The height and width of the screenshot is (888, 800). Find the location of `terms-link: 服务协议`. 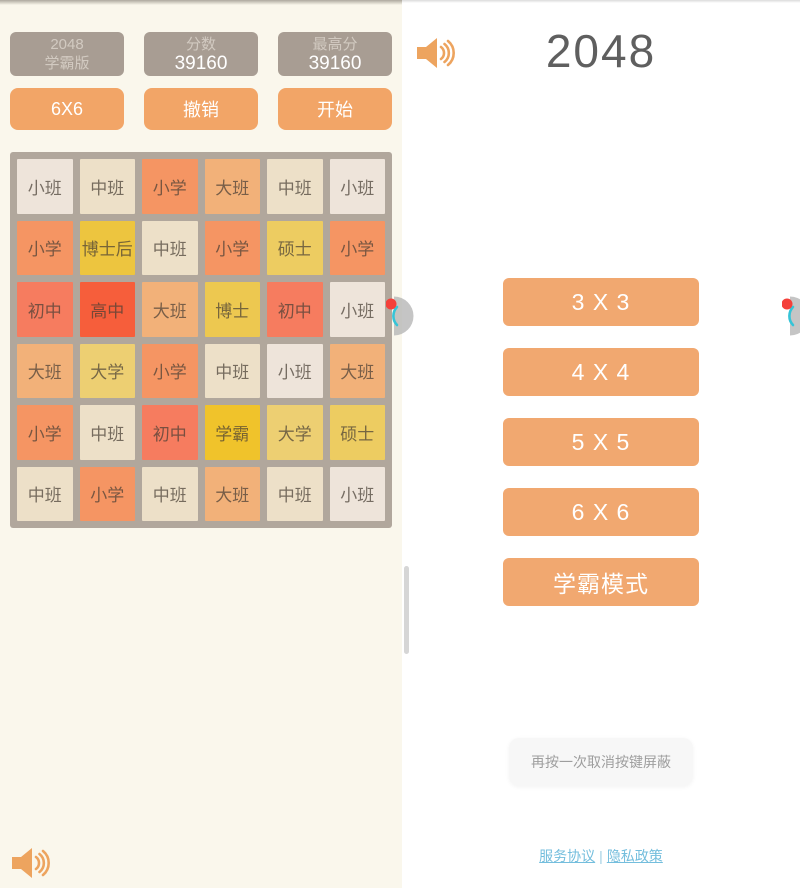

terms-link: 服务协议 is located at coordinates (567, 856).